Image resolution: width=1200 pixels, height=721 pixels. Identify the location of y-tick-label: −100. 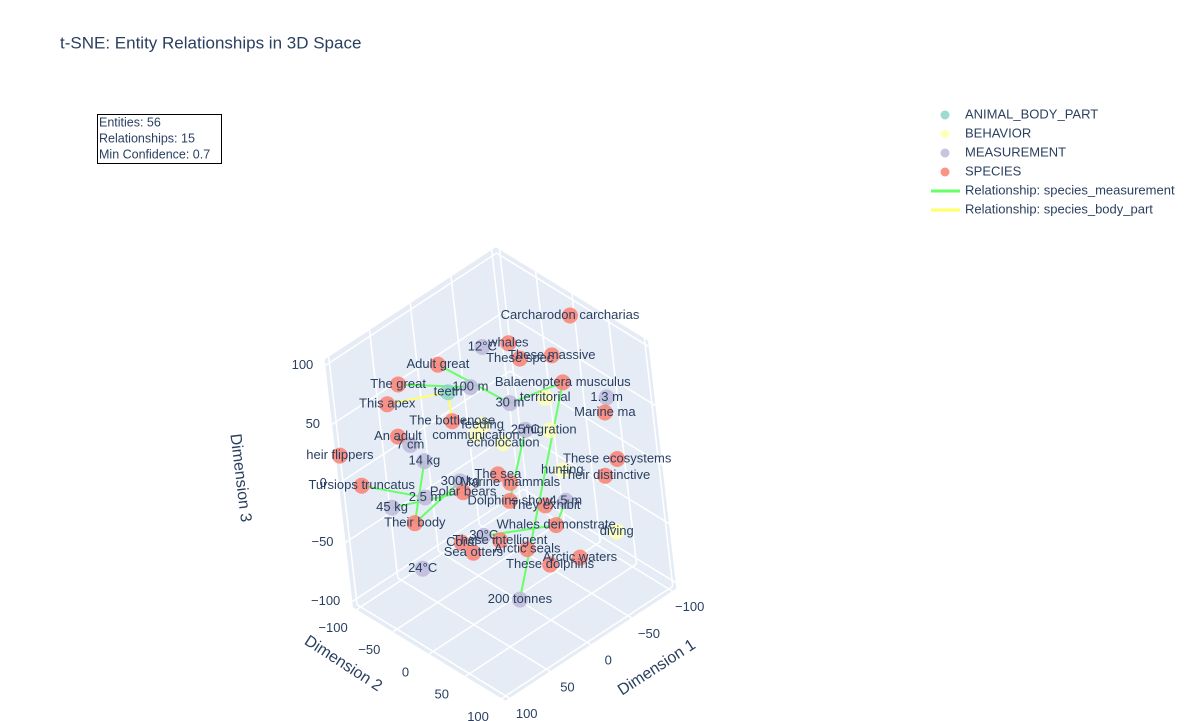
(332, 627).